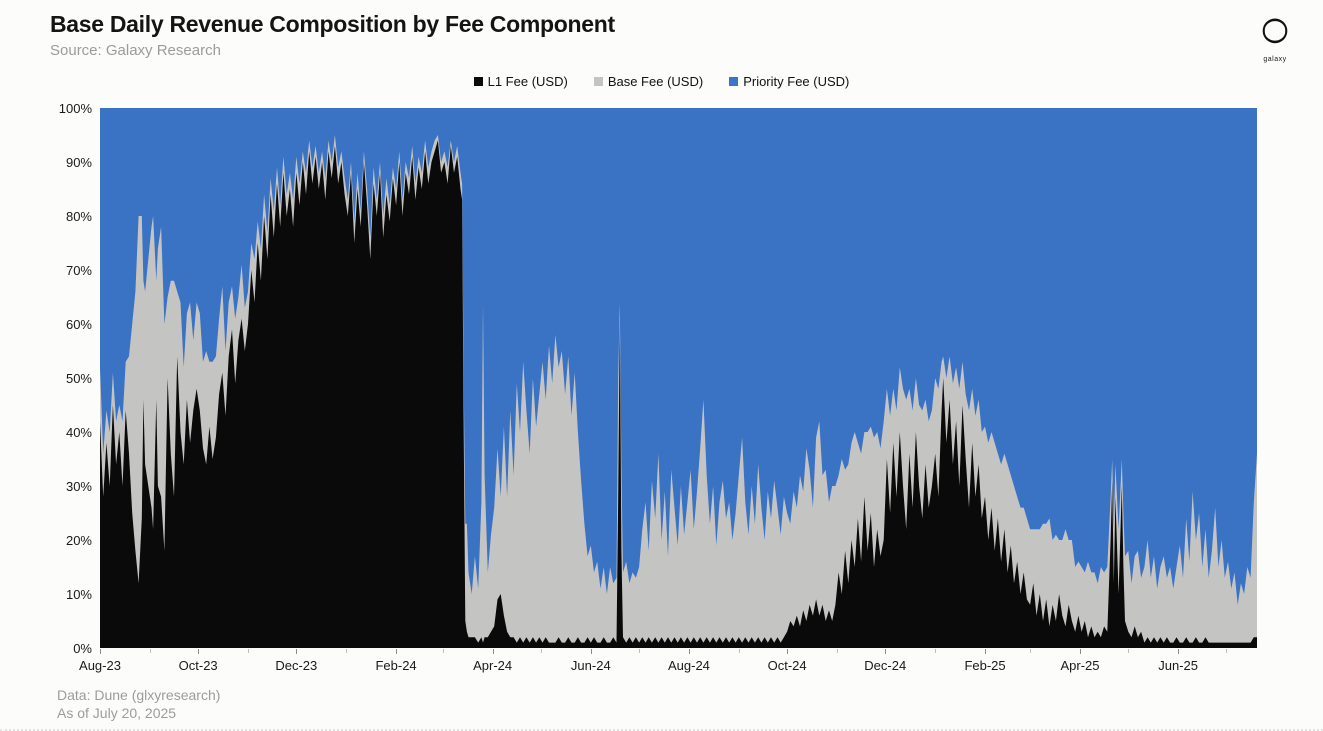  Describe the element at coordinates (1275, 59) in the screenshot. I see `galaxy-logo-label: galaxy` at that location.